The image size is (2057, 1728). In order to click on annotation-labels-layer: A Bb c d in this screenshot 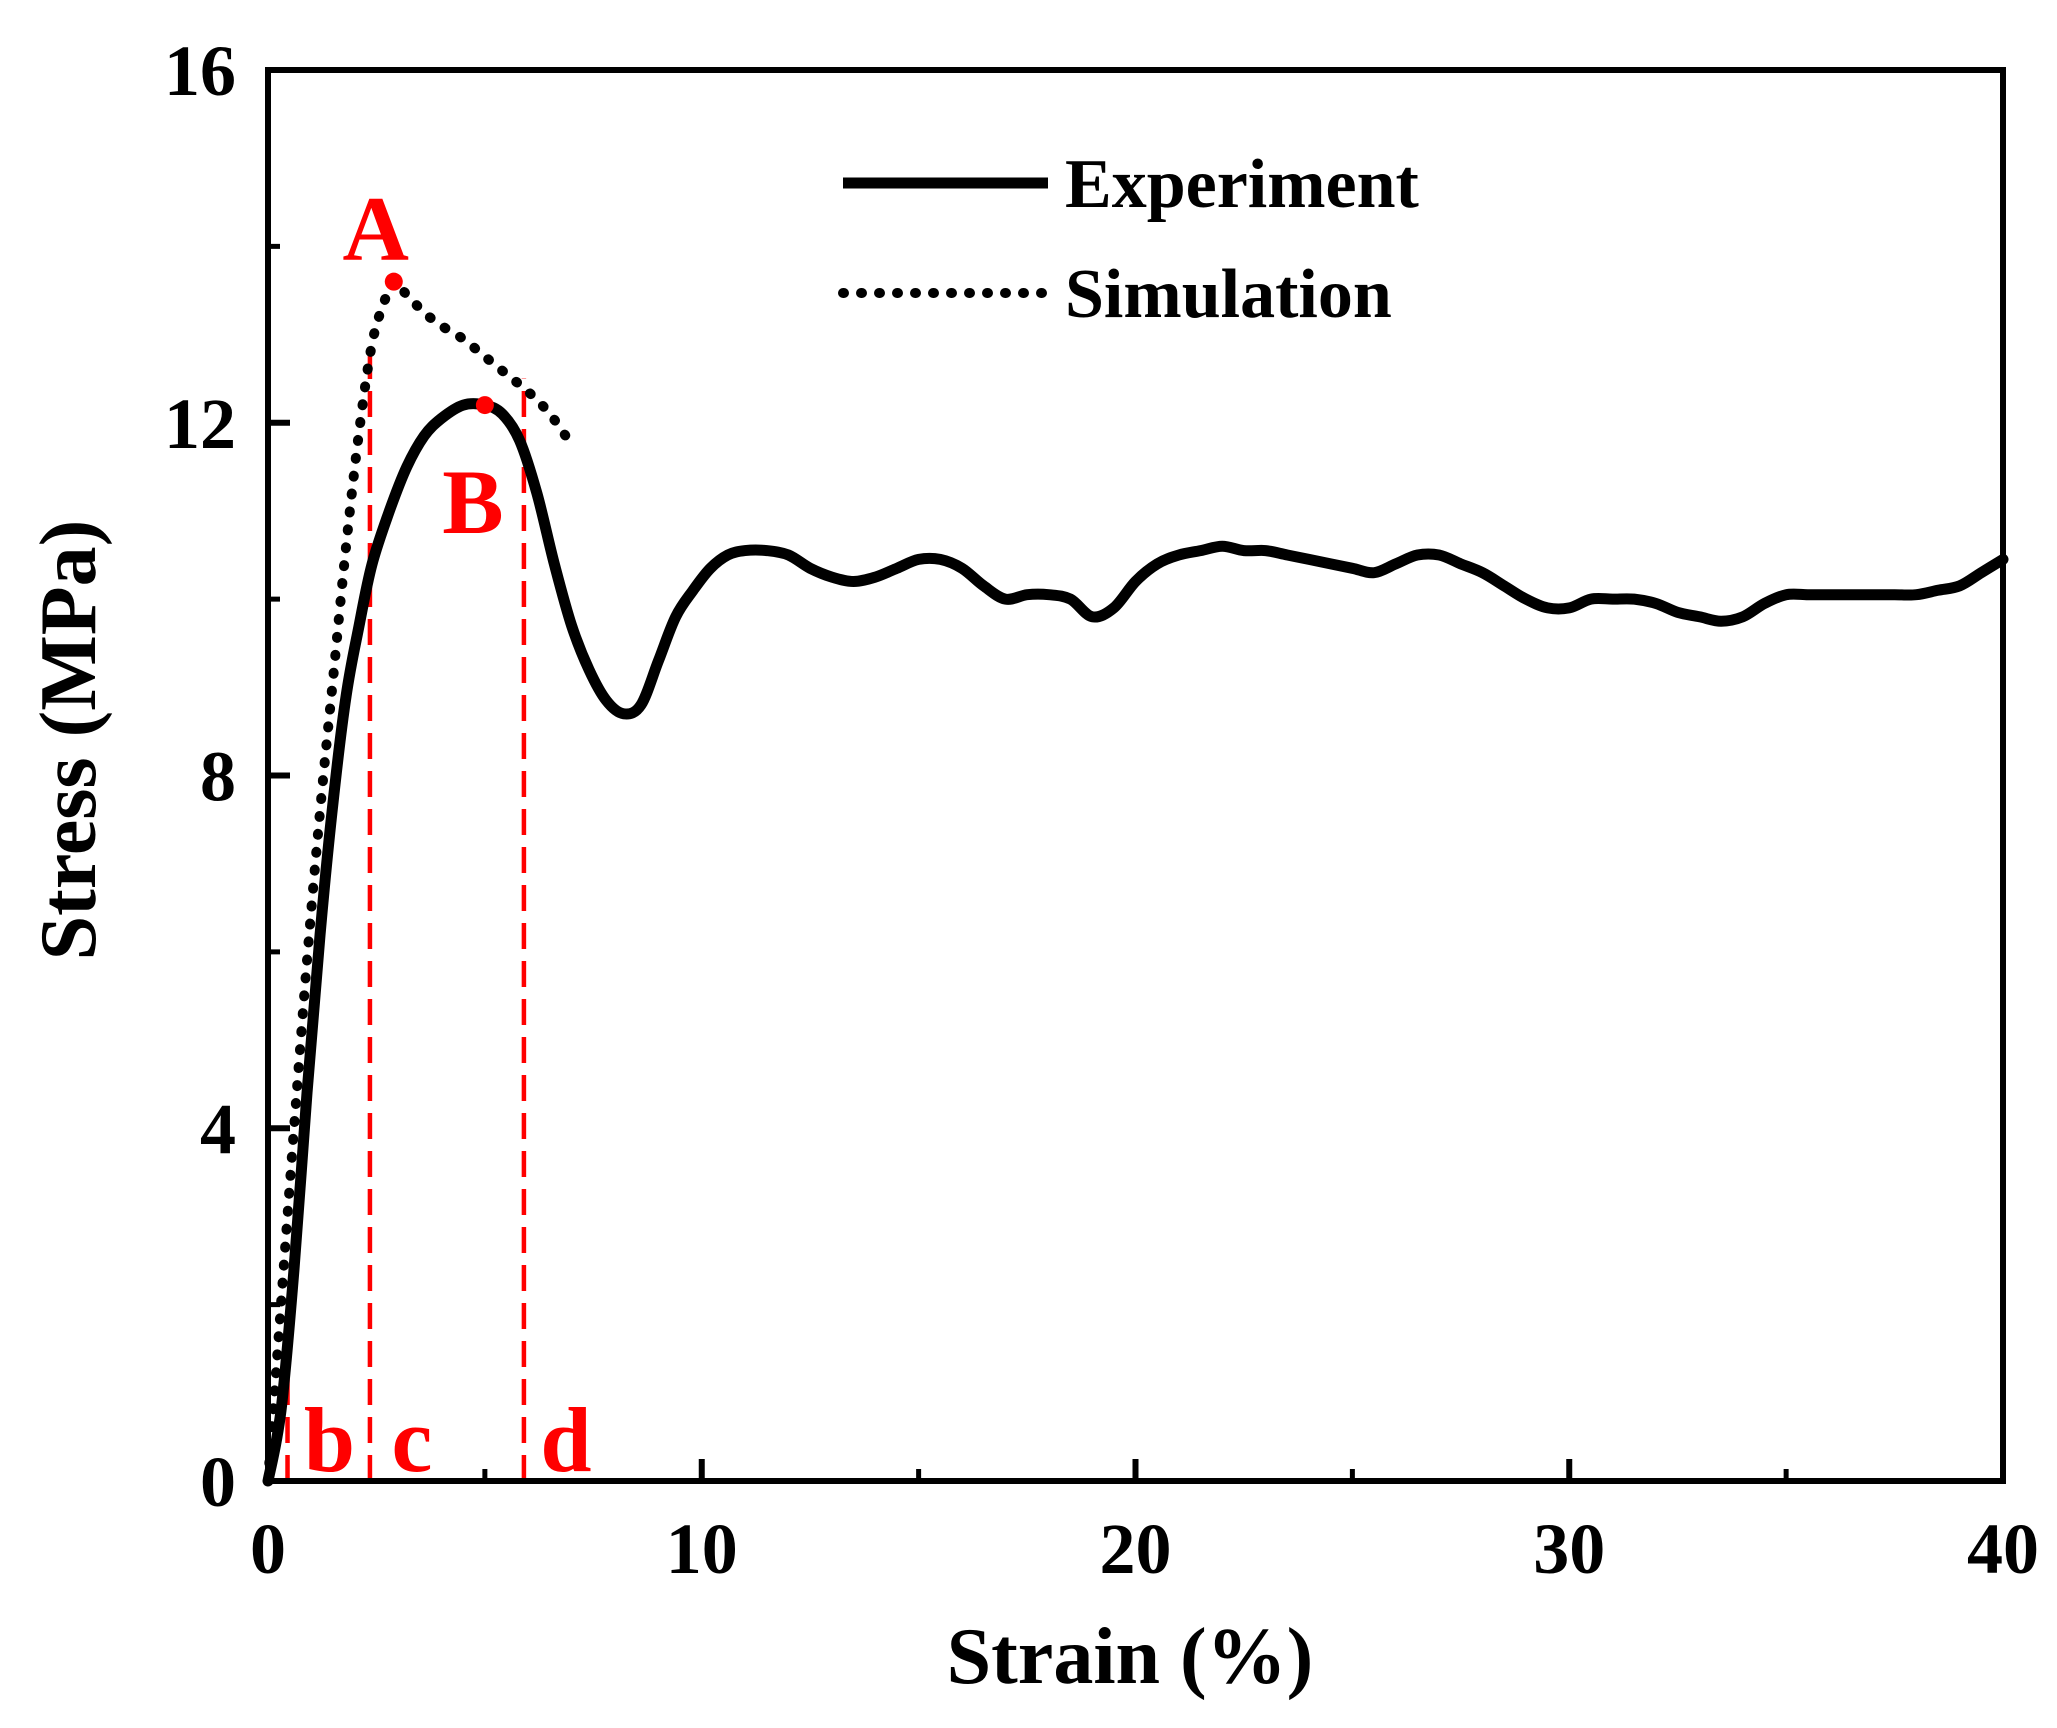, I will do `click(448, 834)`.